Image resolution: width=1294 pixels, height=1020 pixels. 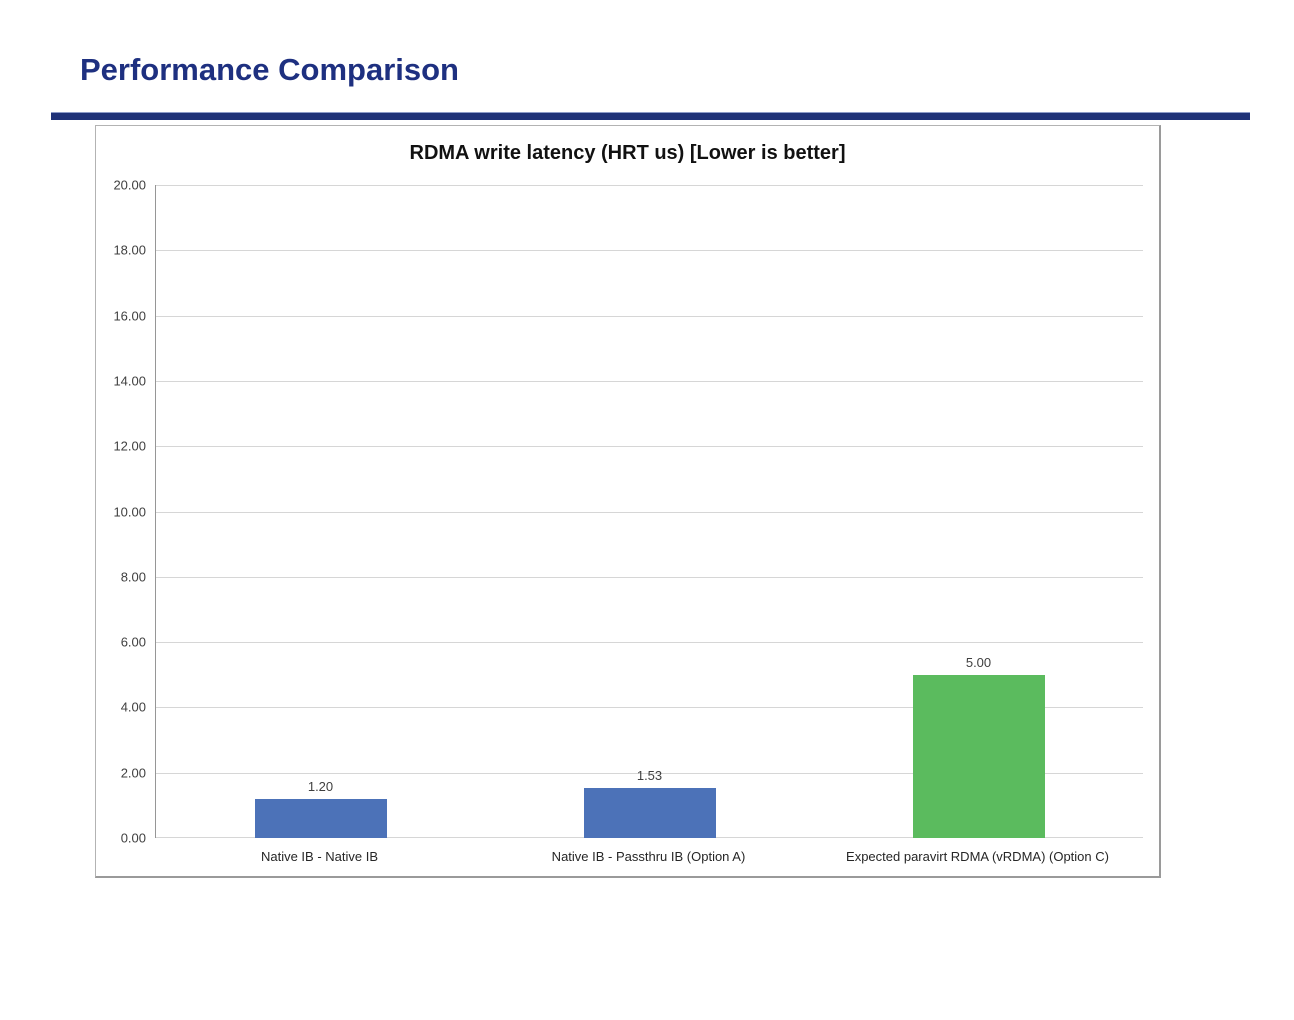 What do you see at coordinates (129, 250) in the screenshot?
I see `y-tick-label: 18.00` at bounding box center [129, 250].